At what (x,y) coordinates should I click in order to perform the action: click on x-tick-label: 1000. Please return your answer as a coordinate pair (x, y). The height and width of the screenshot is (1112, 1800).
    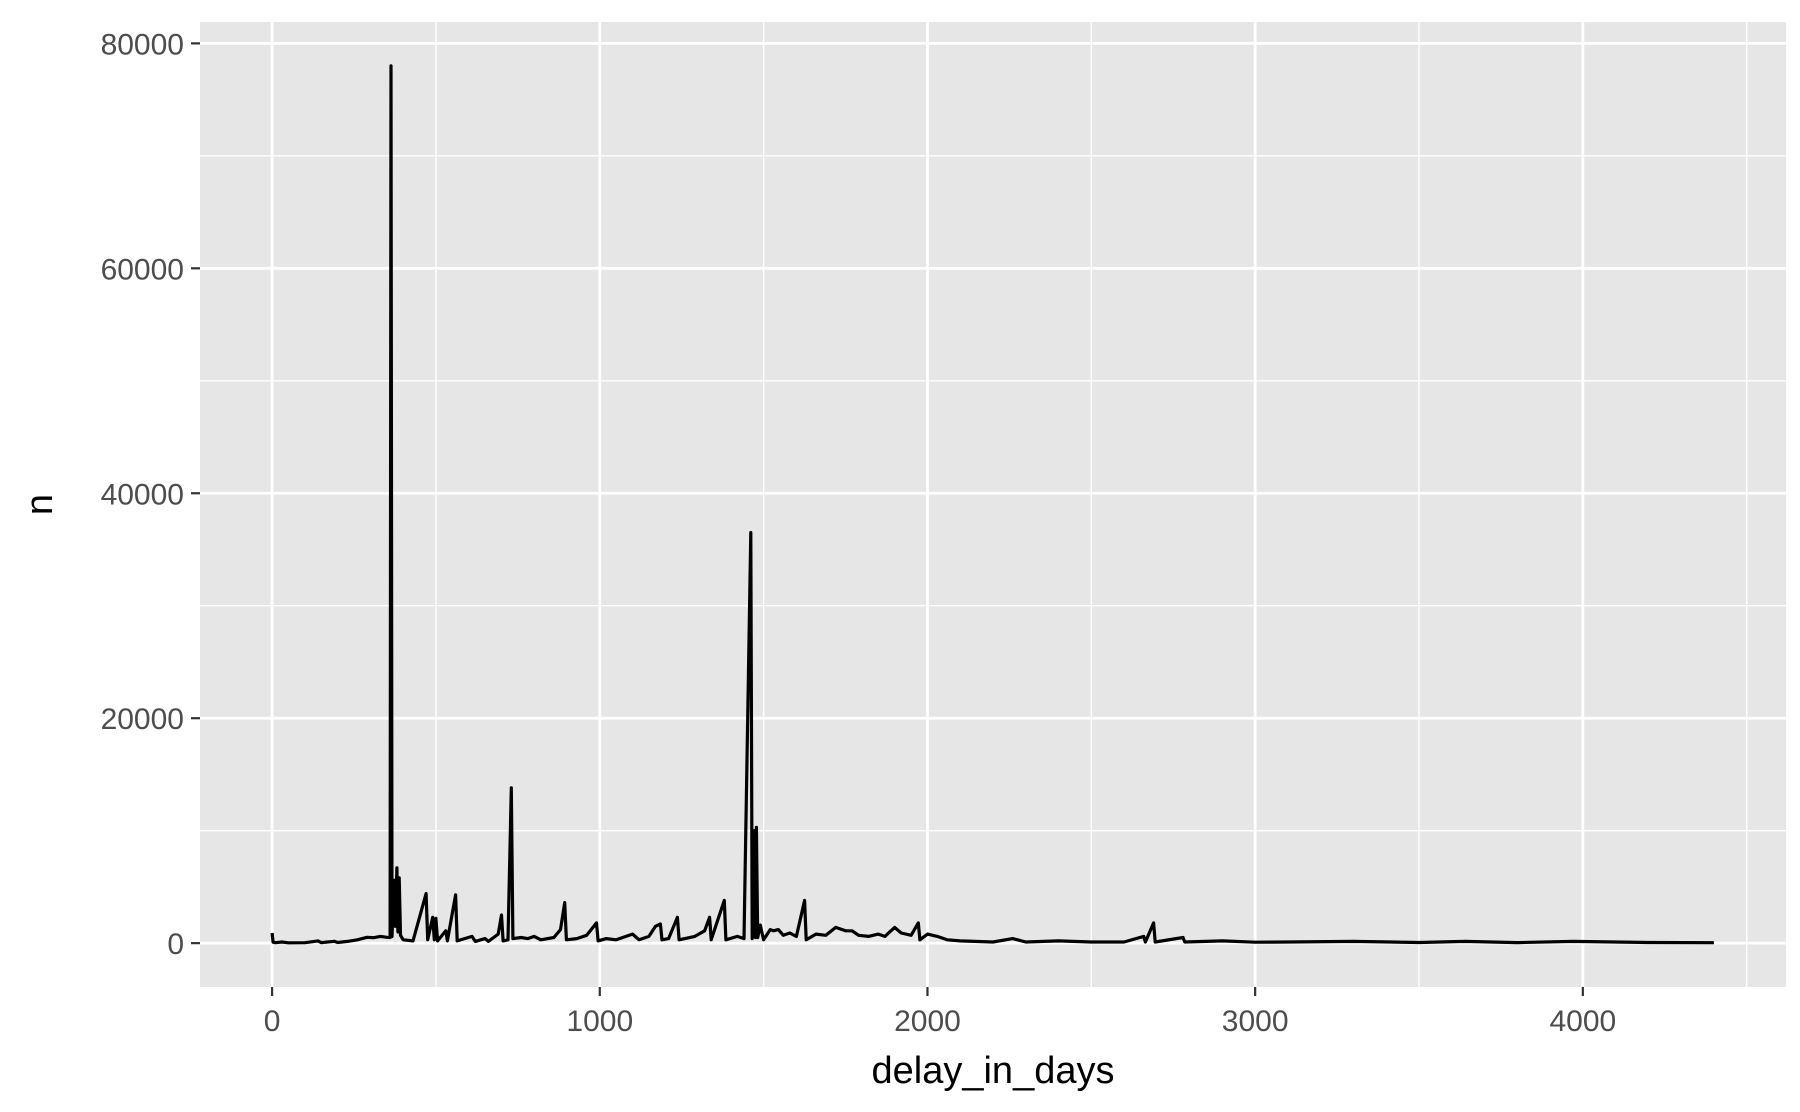
    Looking at the image, I should click on (599, 1021).